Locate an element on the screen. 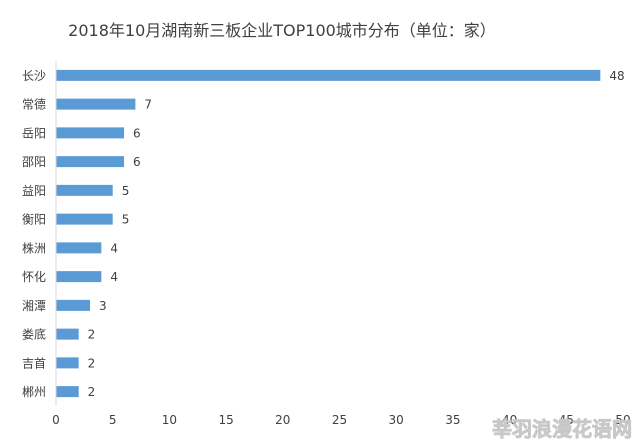  x-tick-label: 10 is located at coordinates (169, 420).